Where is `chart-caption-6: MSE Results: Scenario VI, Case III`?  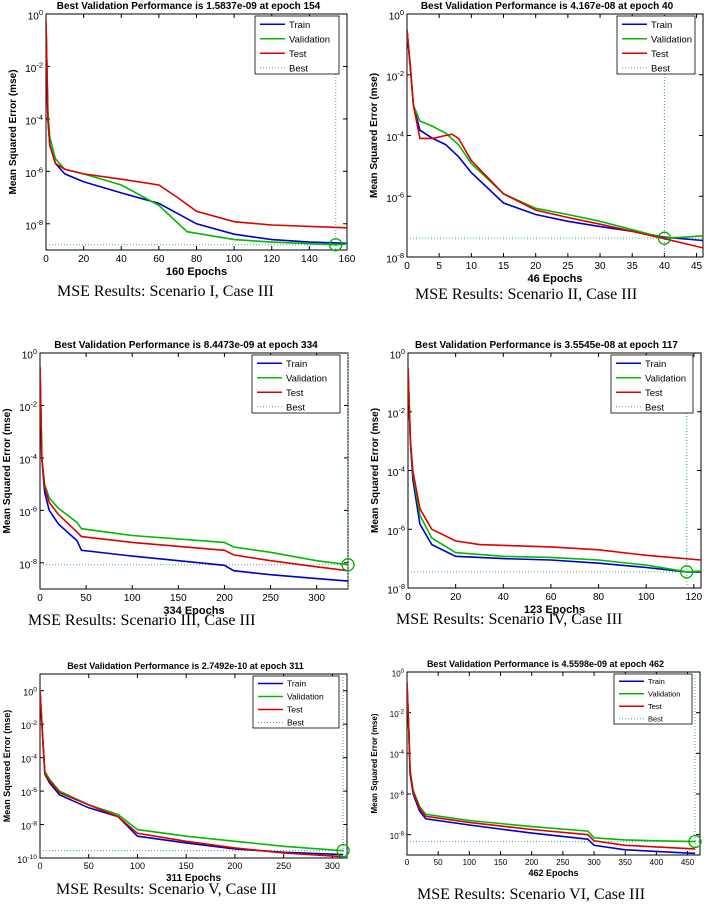
chart-caption-6: MSE Results: Scenario VI, Case III is located at coordinates (531, 894).